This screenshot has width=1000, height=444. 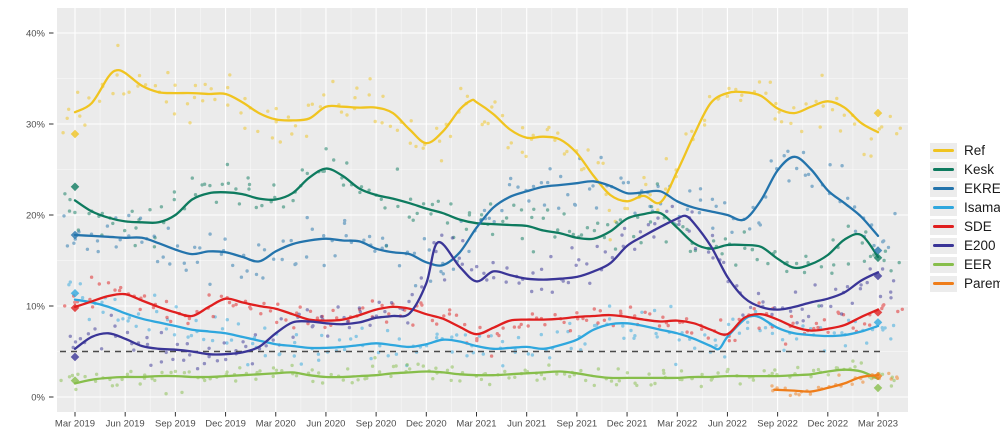 What do you see at coordinates (476, 376) in the screenshot?
I see `series-line-EER` at bounding box center [476, 376].